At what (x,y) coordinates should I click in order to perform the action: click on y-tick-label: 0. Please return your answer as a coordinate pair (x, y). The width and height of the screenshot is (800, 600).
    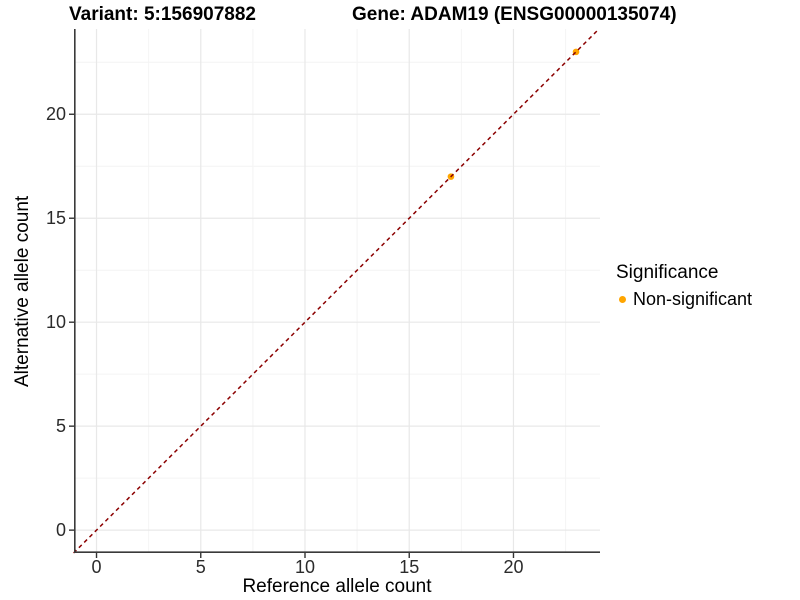
    Looking at the image, I should click on (60, 530).